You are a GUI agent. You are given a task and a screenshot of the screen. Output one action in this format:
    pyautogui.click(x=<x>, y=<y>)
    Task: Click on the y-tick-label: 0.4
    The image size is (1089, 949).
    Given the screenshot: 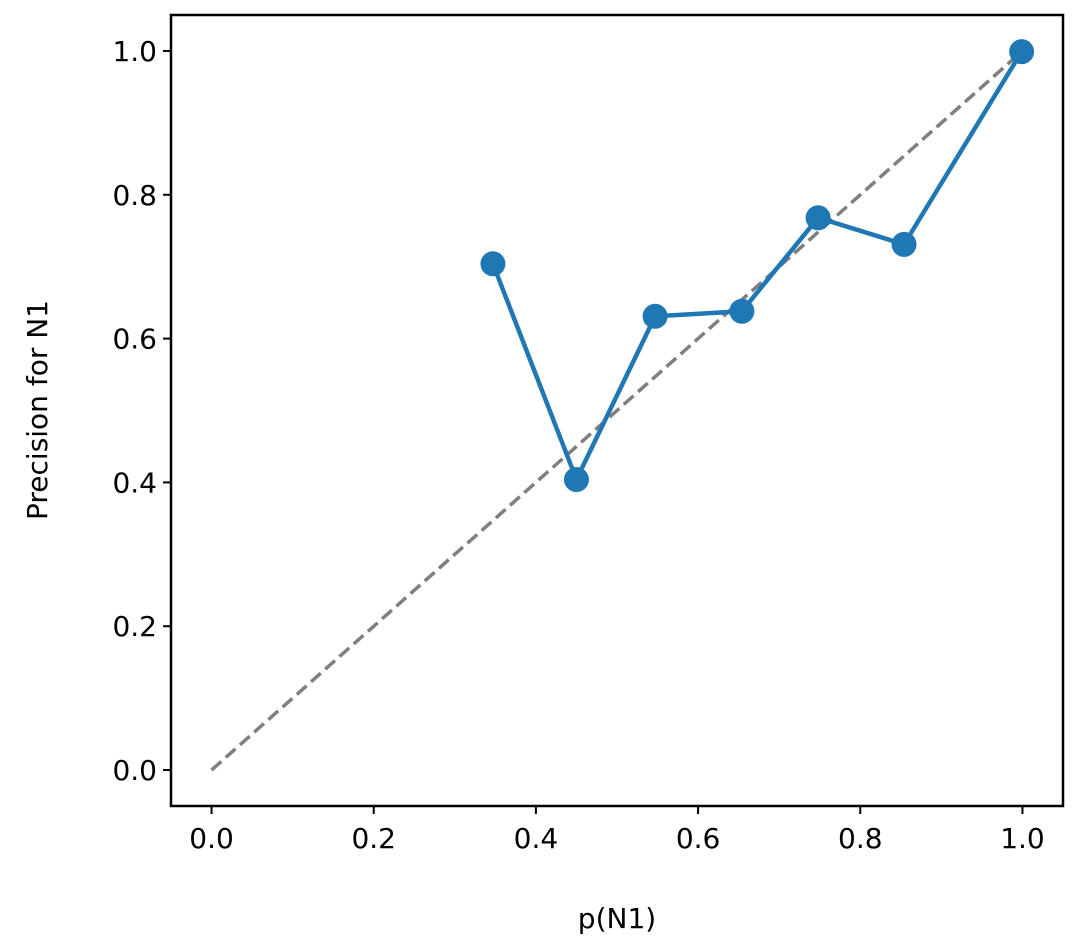 What is the action you would take?
    pyautogui.click(x=134, y=482)
    